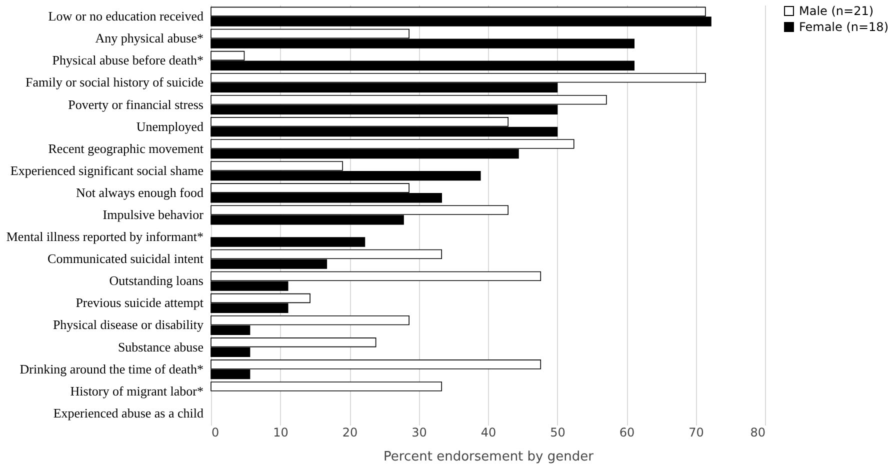 This screenshot has height=468, width=894. I want to click on x-axis-title: Percent endorsement by gender, so click(489, 457).